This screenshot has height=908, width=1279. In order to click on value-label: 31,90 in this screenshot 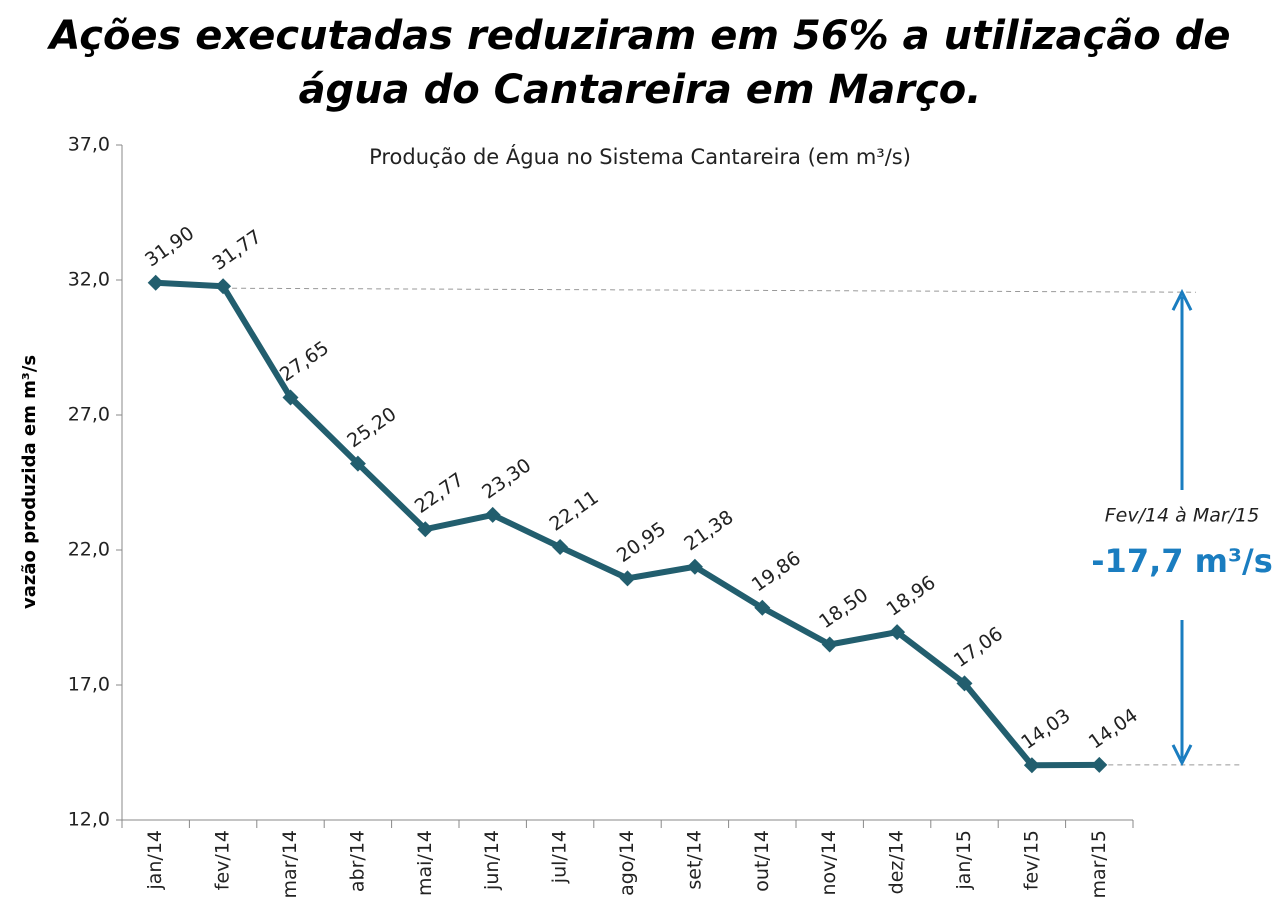, I will do `click(169, 246)`.